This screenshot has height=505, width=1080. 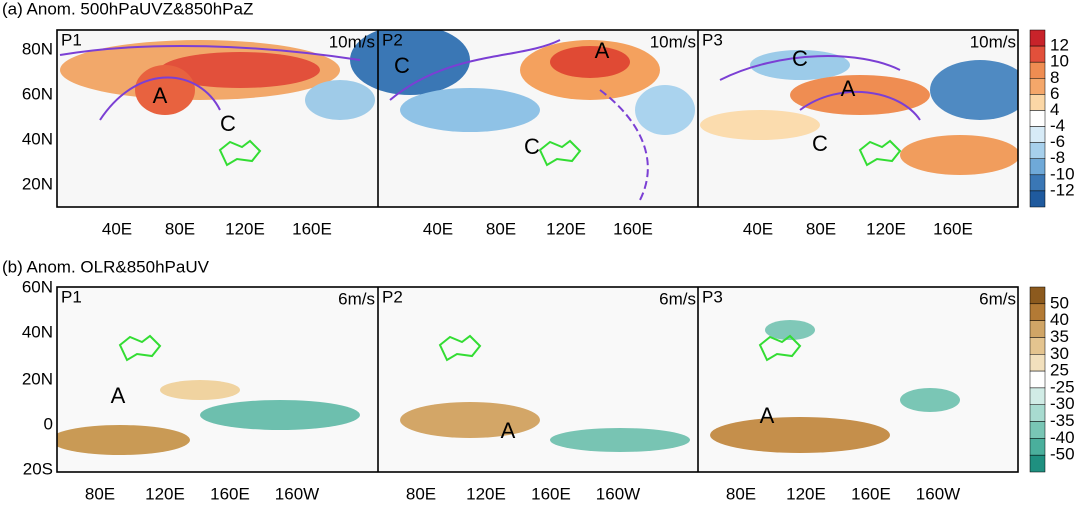 I want to click on colorbar-label: 10, so click(x=1059, y=61).